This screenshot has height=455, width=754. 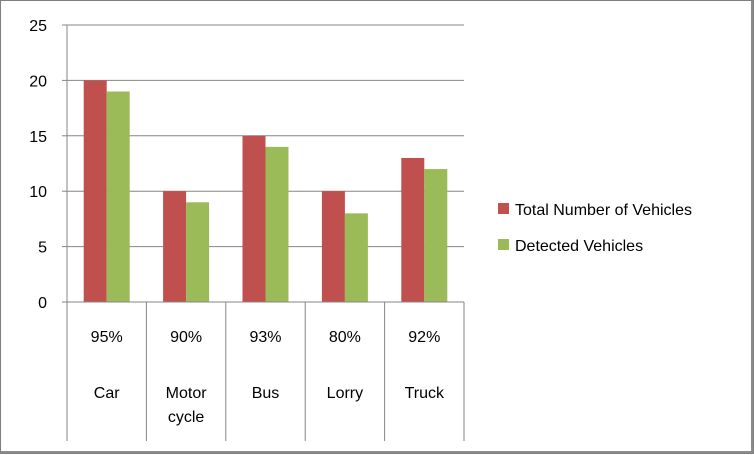 I want to click on y-tick-label: 0, so click(x=42, y=303).